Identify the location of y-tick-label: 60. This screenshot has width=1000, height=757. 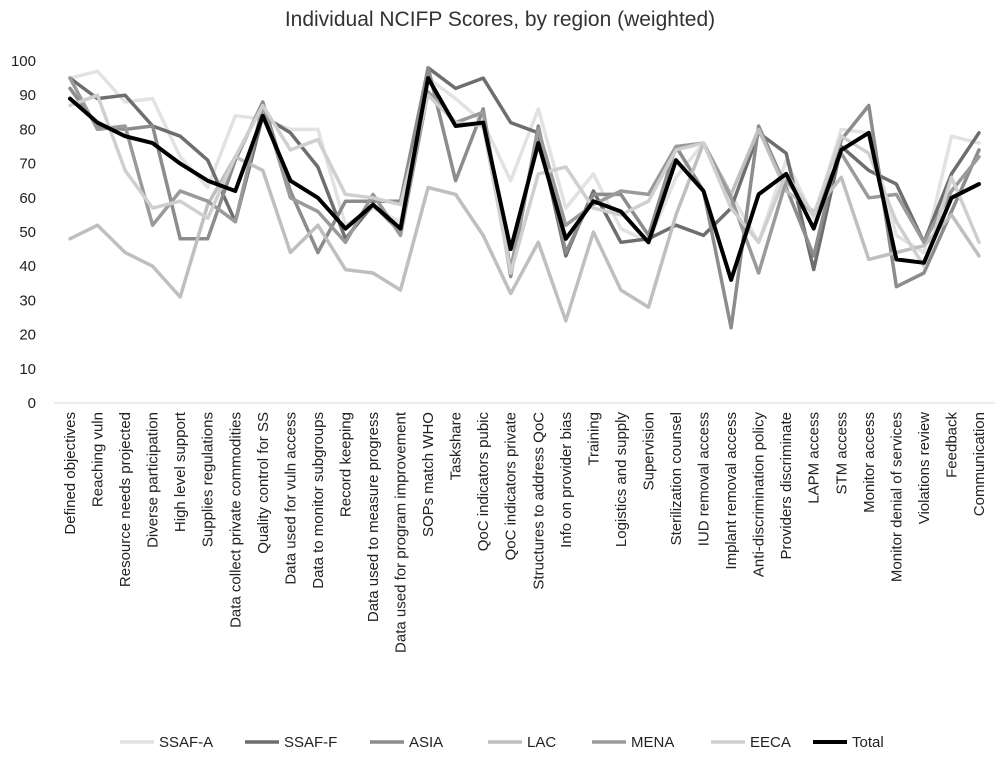
(27, 198).